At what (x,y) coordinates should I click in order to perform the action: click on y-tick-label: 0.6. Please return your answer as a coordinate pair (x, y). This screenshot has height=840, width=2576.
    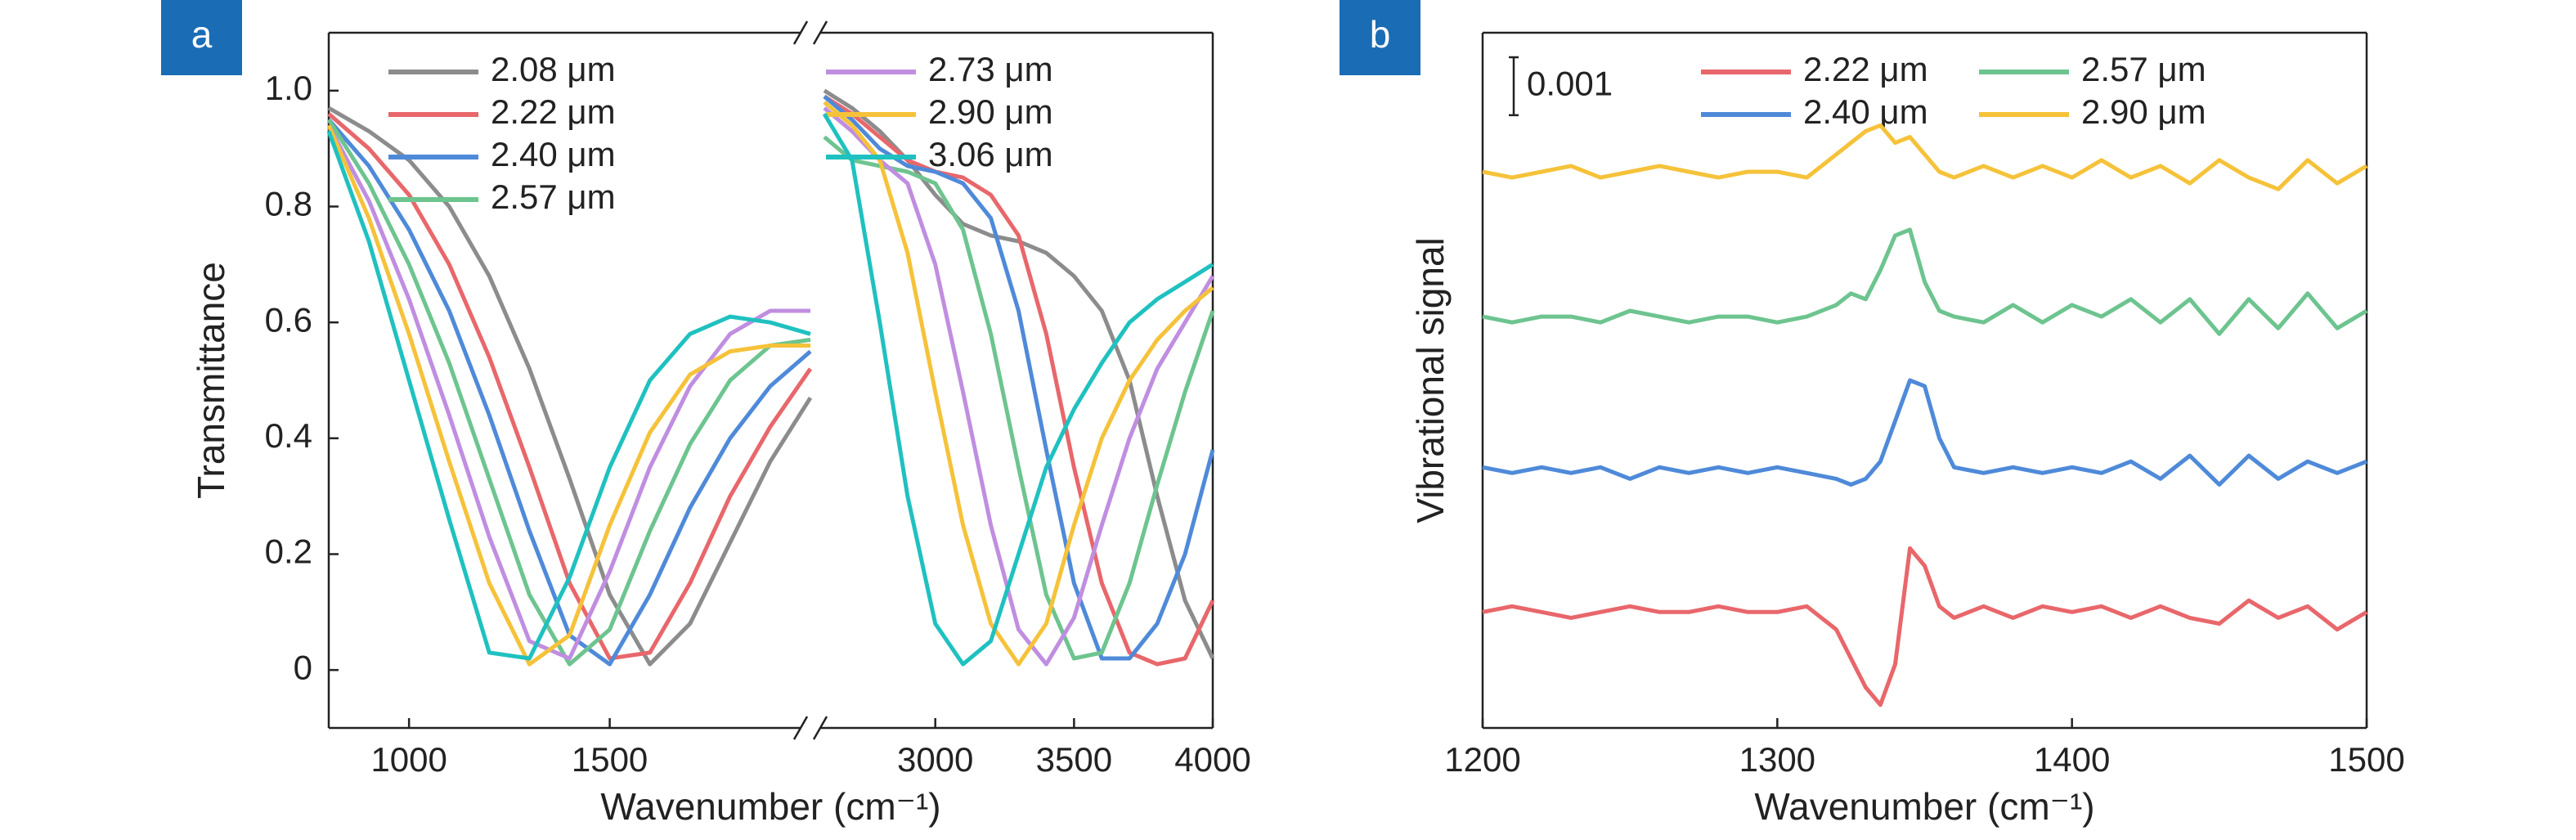
    Looking at the image, I should click on (288, 319).